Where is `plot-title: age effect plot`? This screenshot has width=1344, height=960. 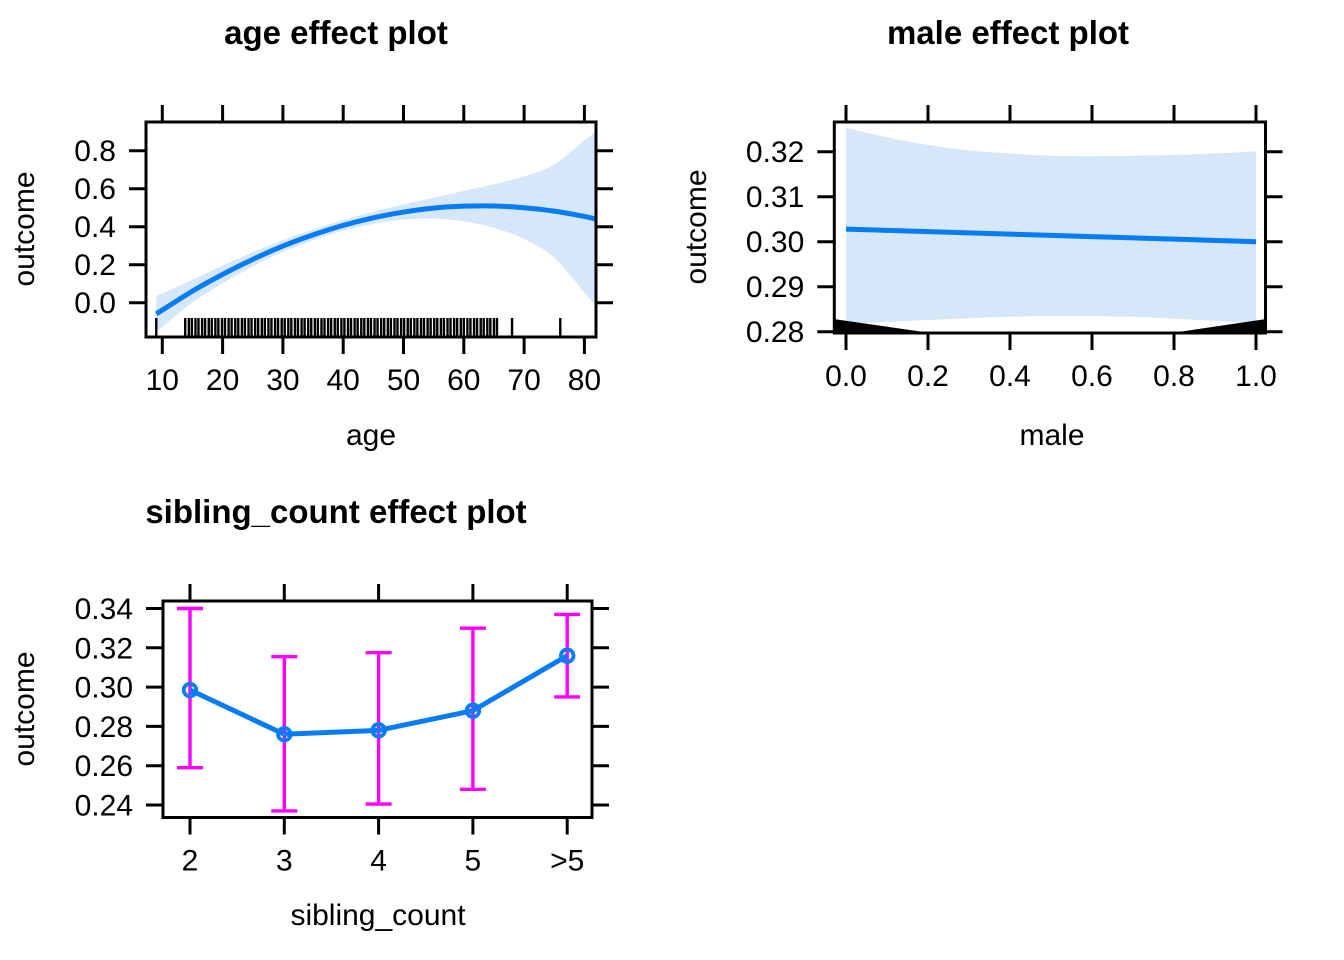
plot-title: age effect plot is located at coordinates (336, 32).